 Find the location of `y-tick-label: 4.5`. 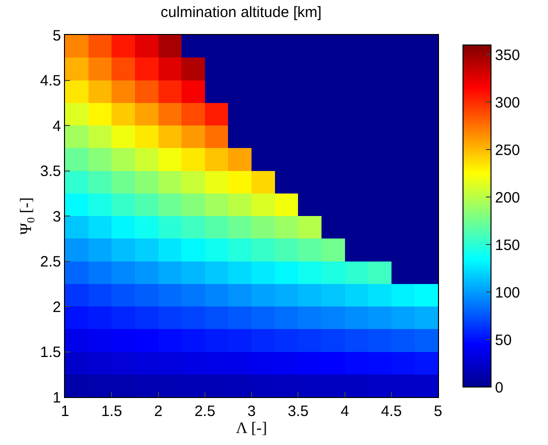

y-tick-label: 4.5 is located at coordinates (50, 81).